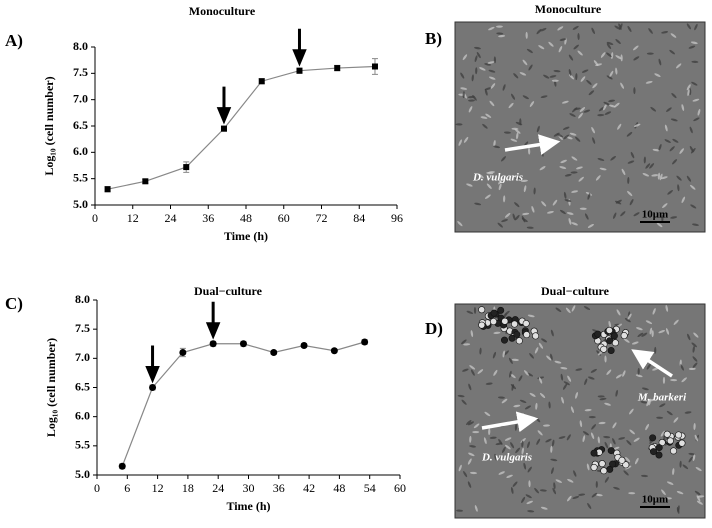 This screenshot has height=528, width=712. I want to click on y-tick-label: 7.5, so click(80, 72).